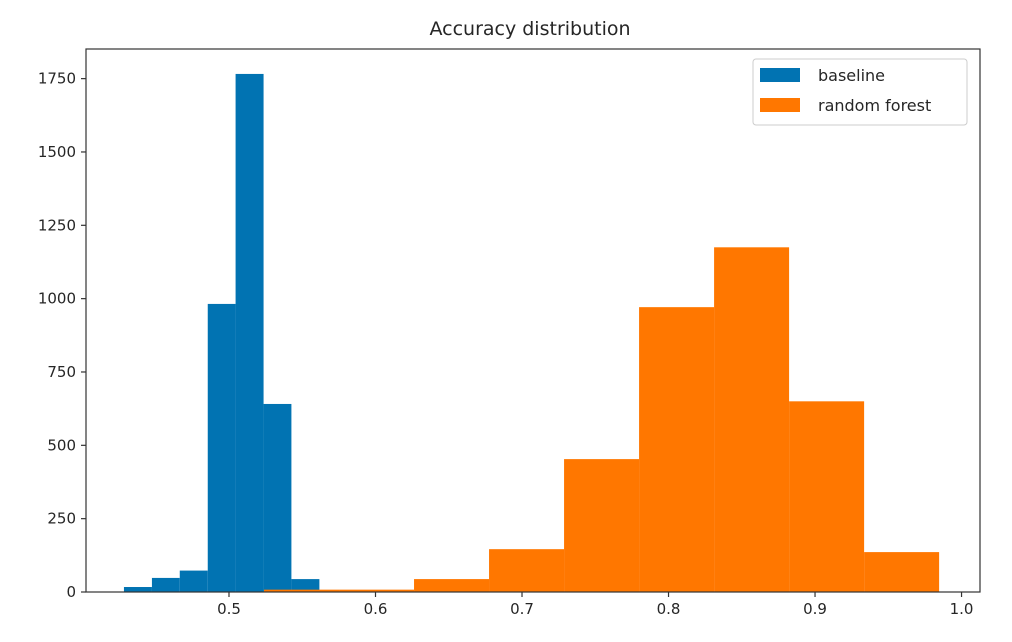 This screenshot has width=1012, height=642. I want to click on legend-box, so click(860, 92).